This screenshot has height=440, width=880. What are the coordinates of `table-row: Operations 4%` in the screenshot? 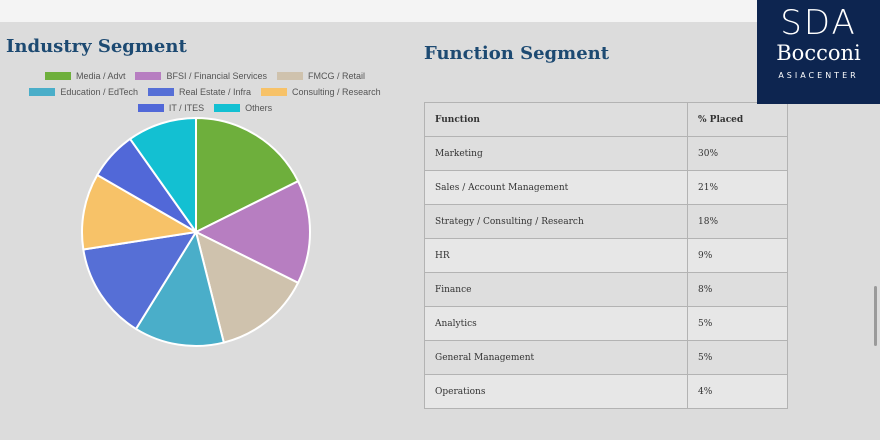 It's located at (606, 391).